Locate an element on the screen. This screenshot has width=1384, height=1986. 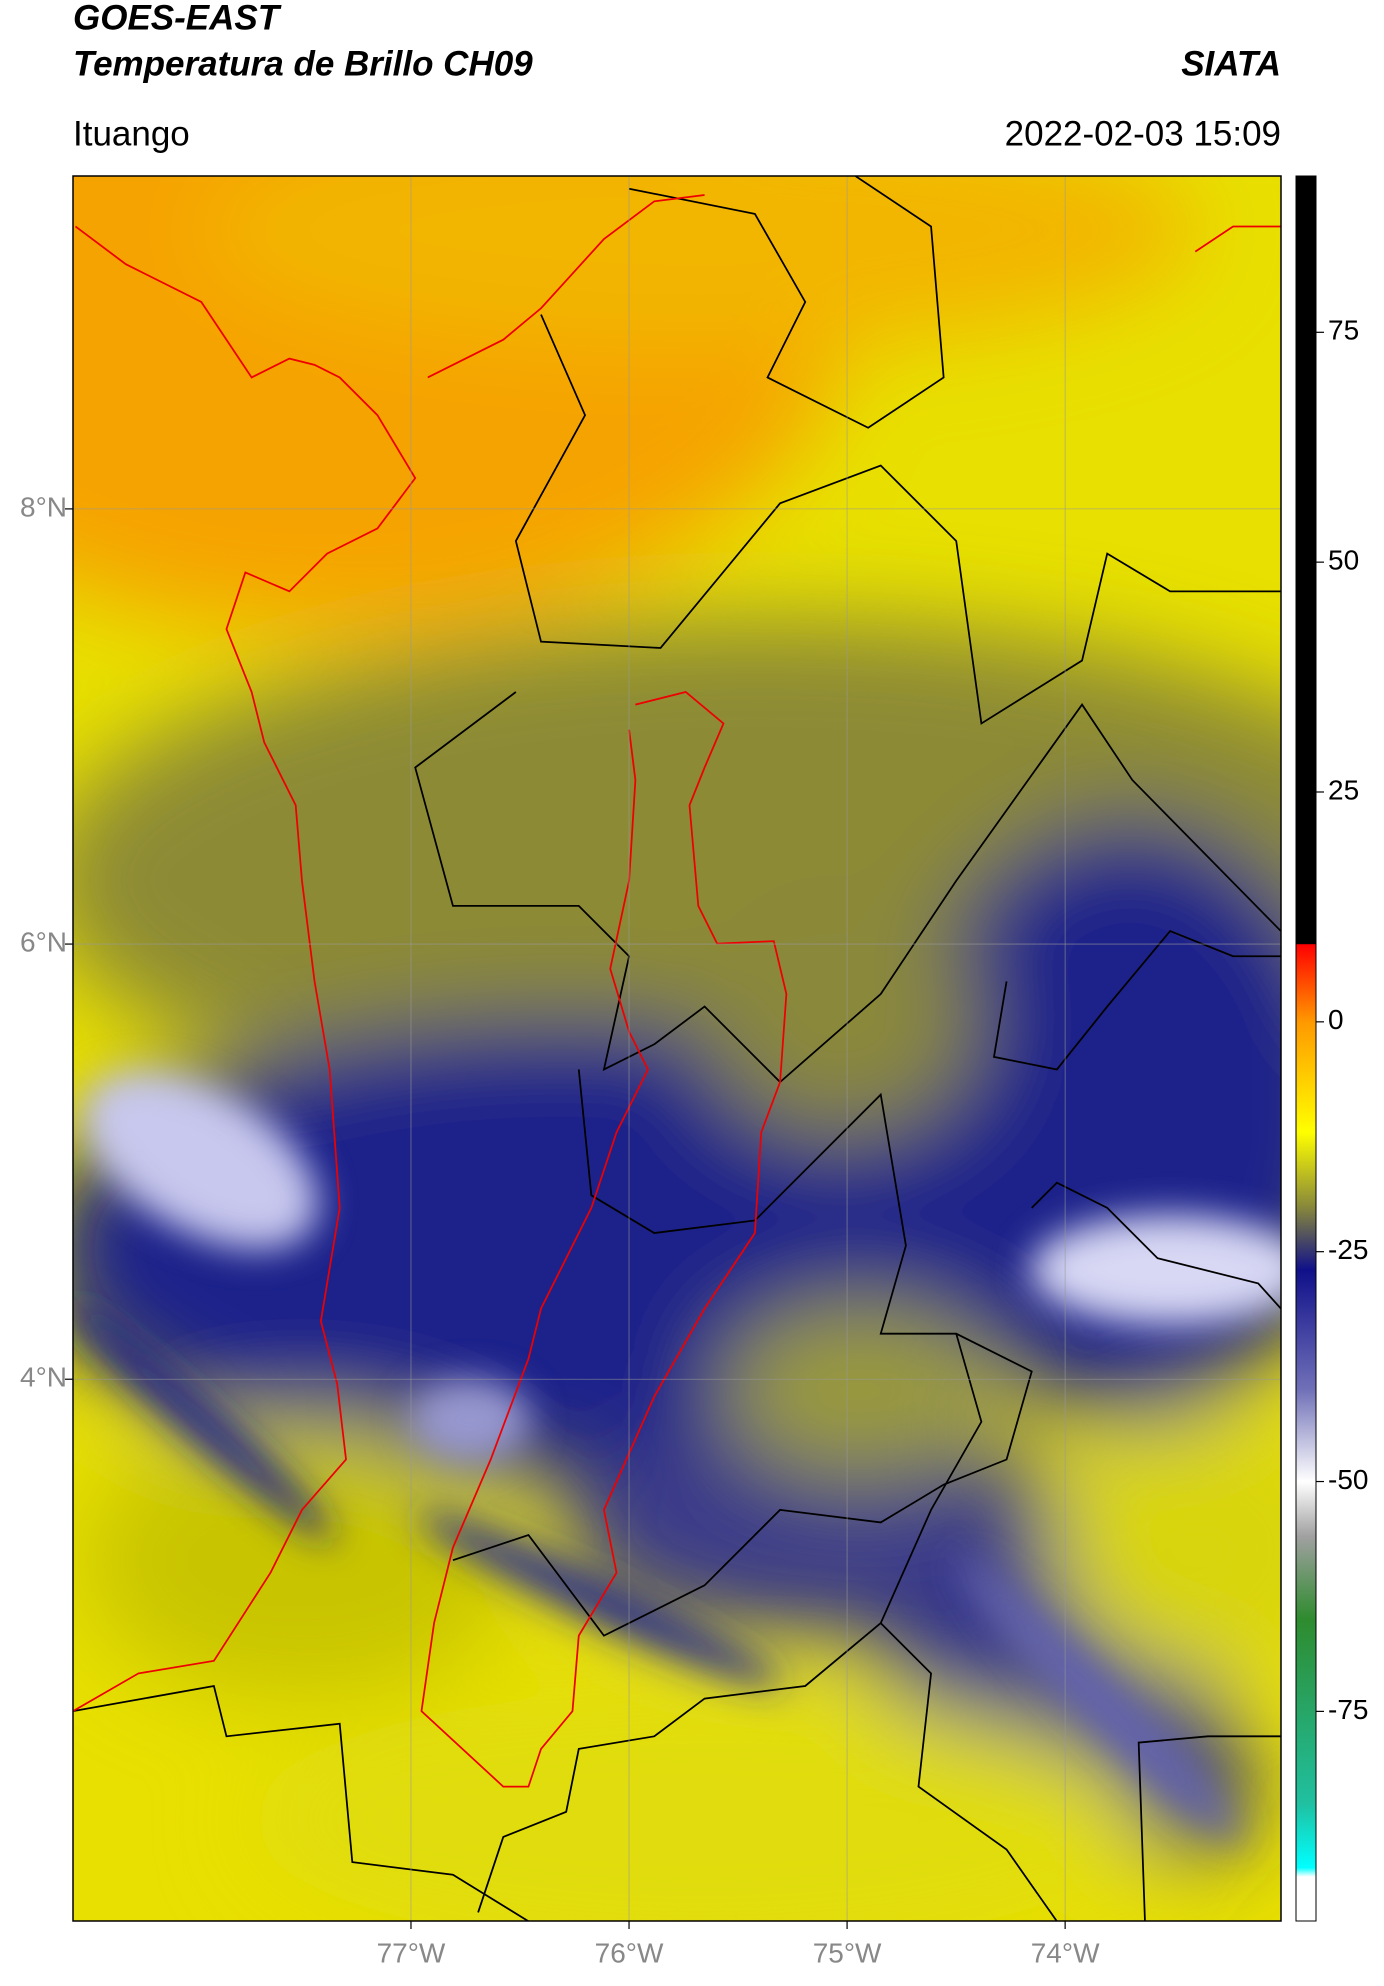
colorbar-tick-label: 0 is located at coordinates (1336, 1019).